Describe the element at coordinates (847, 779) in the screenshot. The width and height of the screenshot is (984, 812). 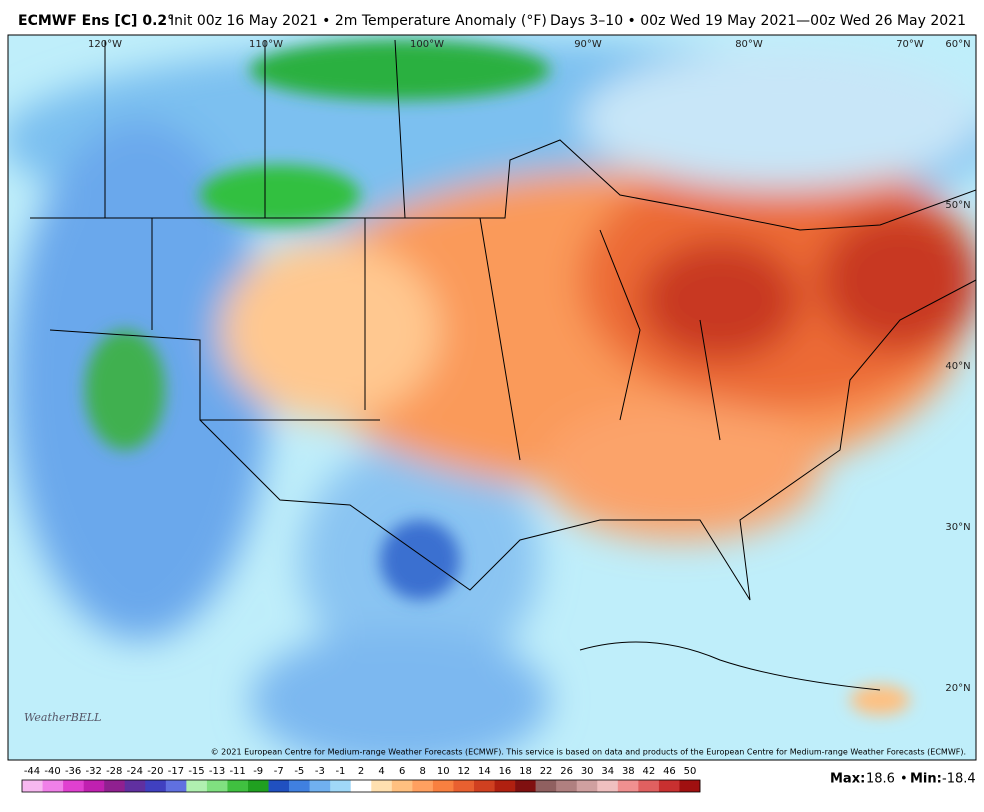
I see `max-label: Max:` at that location.